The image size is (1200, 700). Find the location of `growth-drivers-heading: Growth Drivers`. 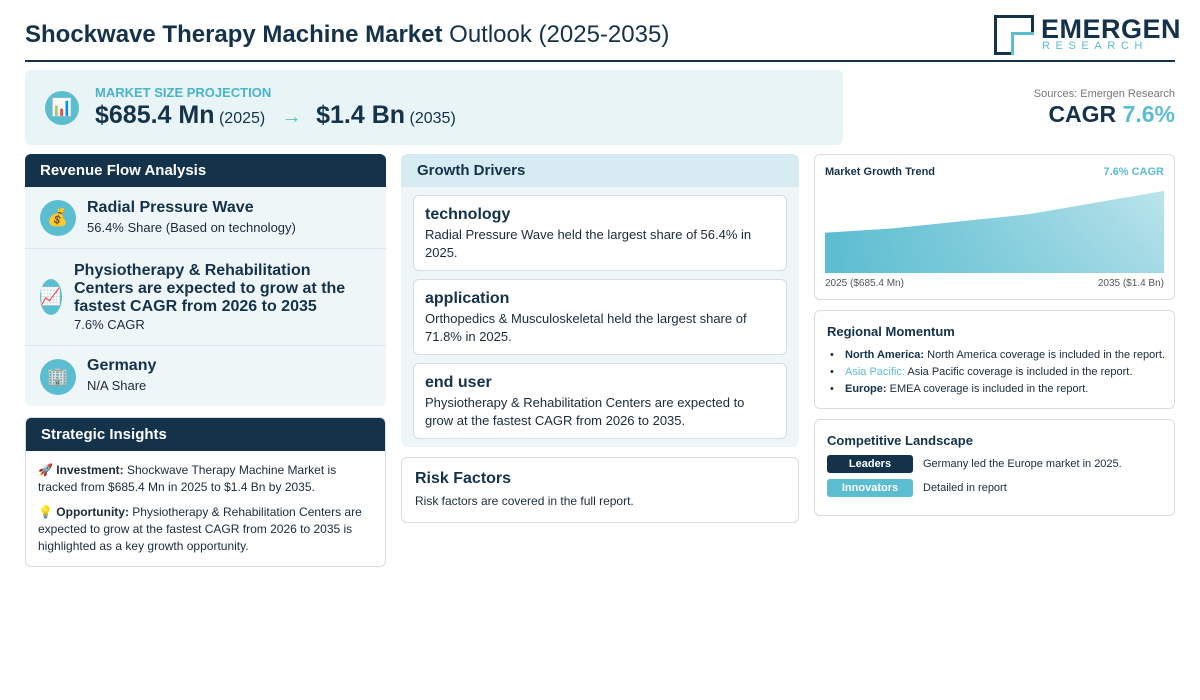

growth-drivers-heading: Growth Drivers is located at coordinates (600, 170).